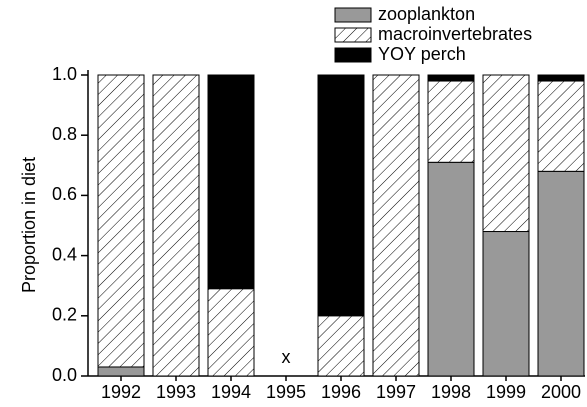  Describe the element at coordinates (451, 392) in the screenshot. I see `x-tick-label: 1998` at that location.